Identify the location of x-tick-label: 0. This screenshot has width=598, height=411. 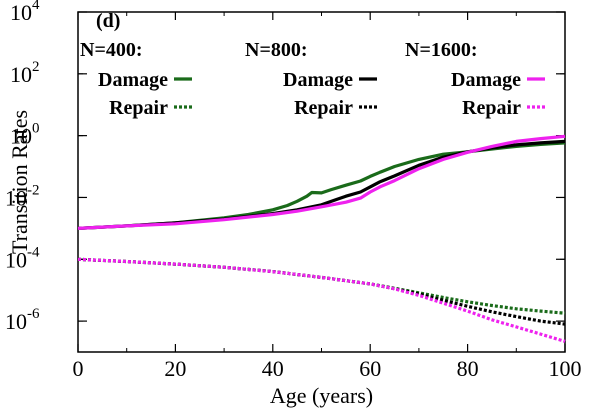
(78, 368).